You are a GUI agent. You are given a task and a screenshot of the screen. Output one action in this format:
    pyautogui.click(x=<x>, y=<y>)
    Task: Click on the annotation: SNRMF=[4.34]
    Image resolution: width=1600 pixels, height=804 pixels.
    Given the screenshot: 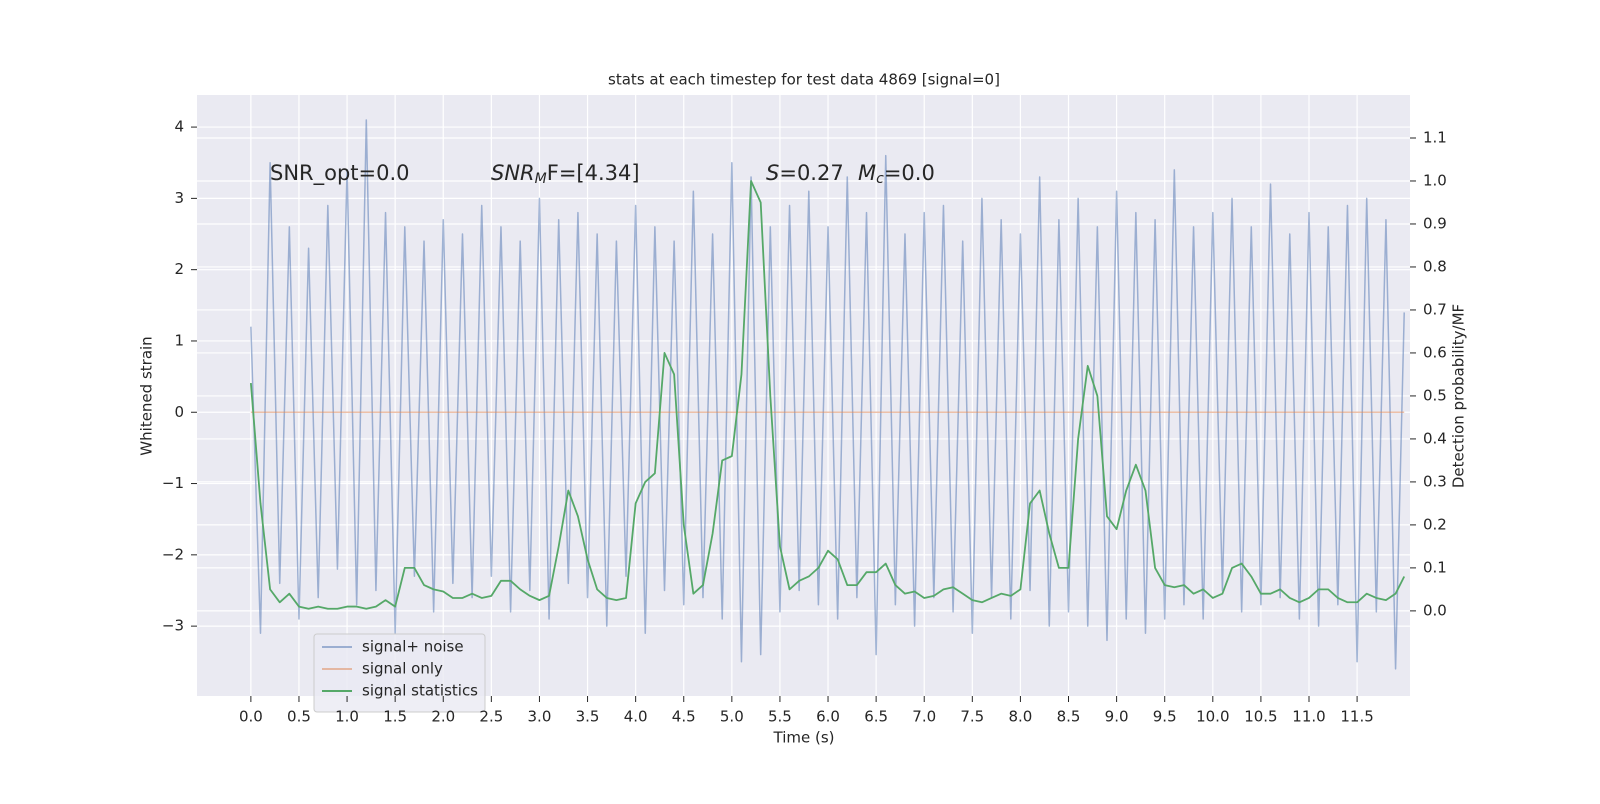 What is the action you would take?
    pyautogui.click(x=565, y=174)
    